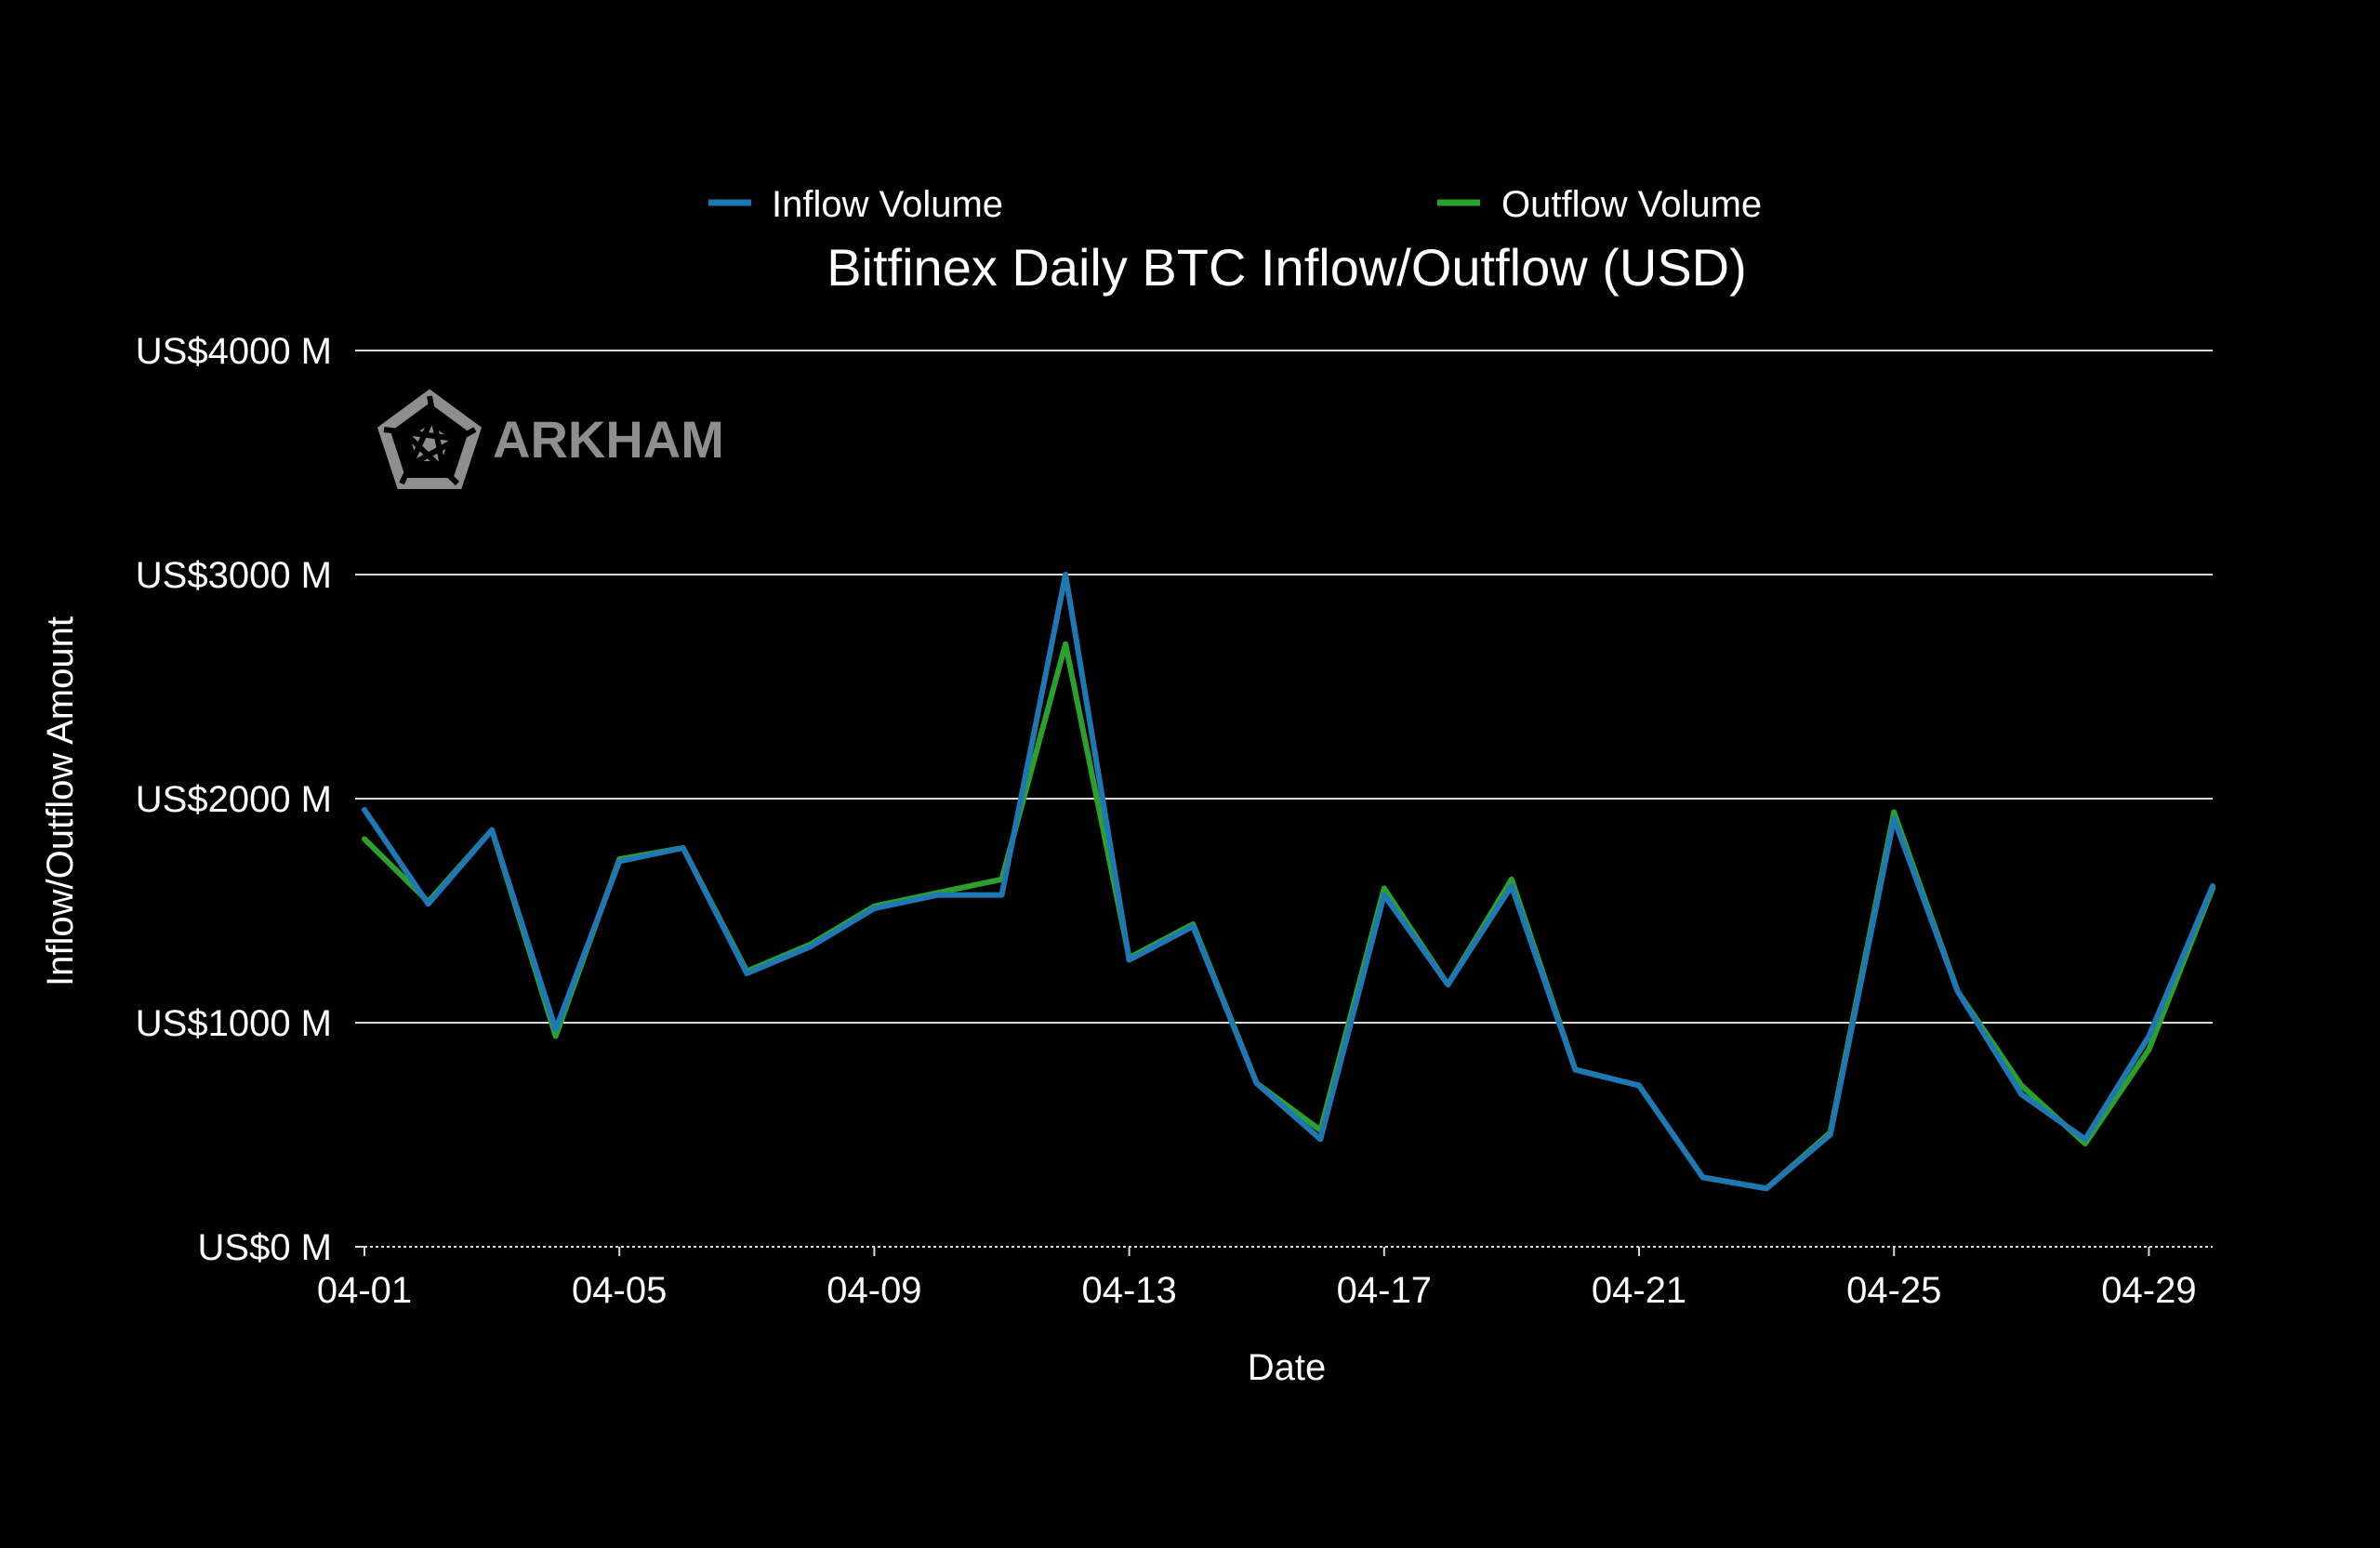 Image resolution: width=2380 pixels, height=1548 pixels. What do you see at coordinates (1893, 1290) in the screenshot?
I see `x-tick-label: 04-25` at bounding box center [1893, 1290].